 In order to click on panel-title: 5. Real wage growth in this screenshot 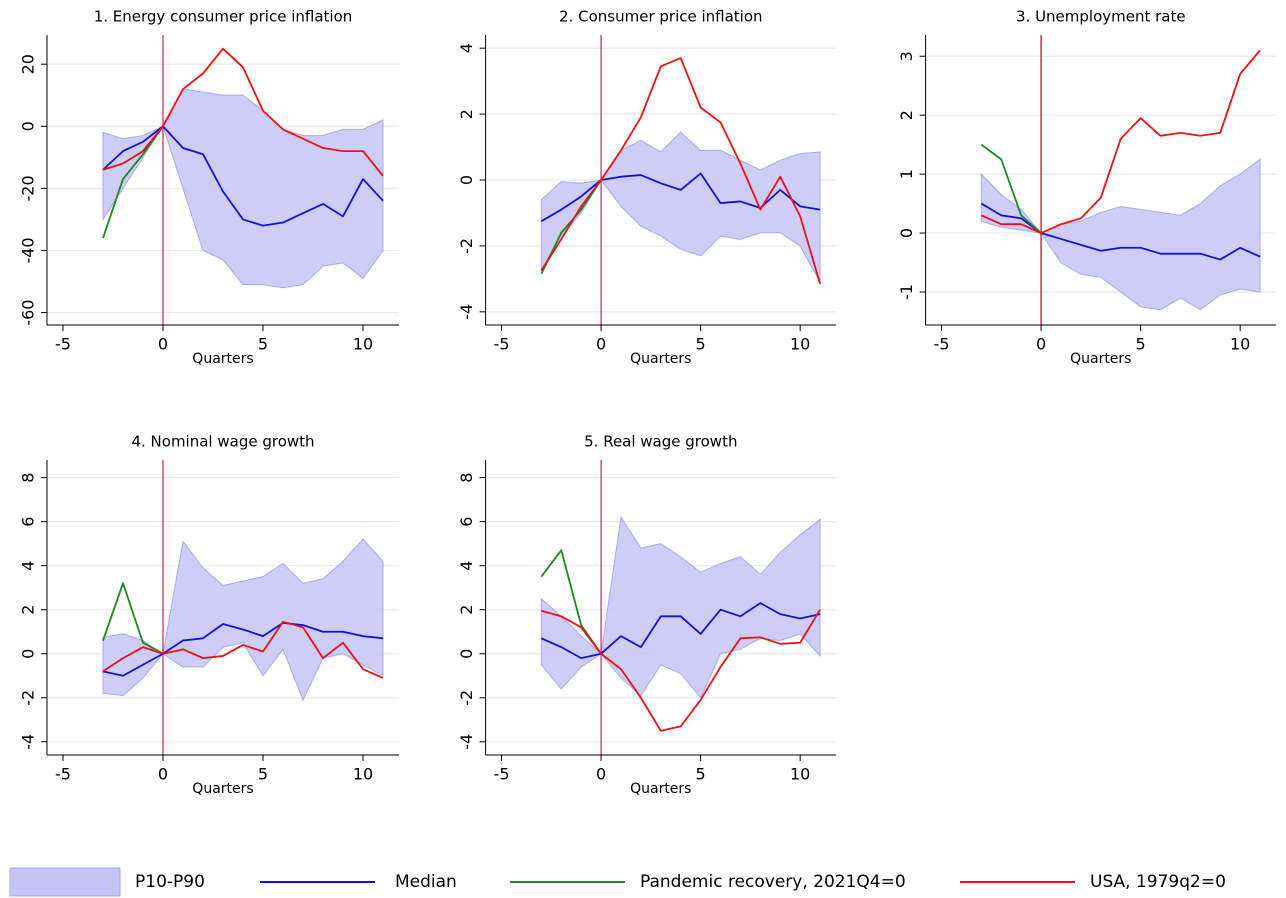, I will do `click(660, 442)`.